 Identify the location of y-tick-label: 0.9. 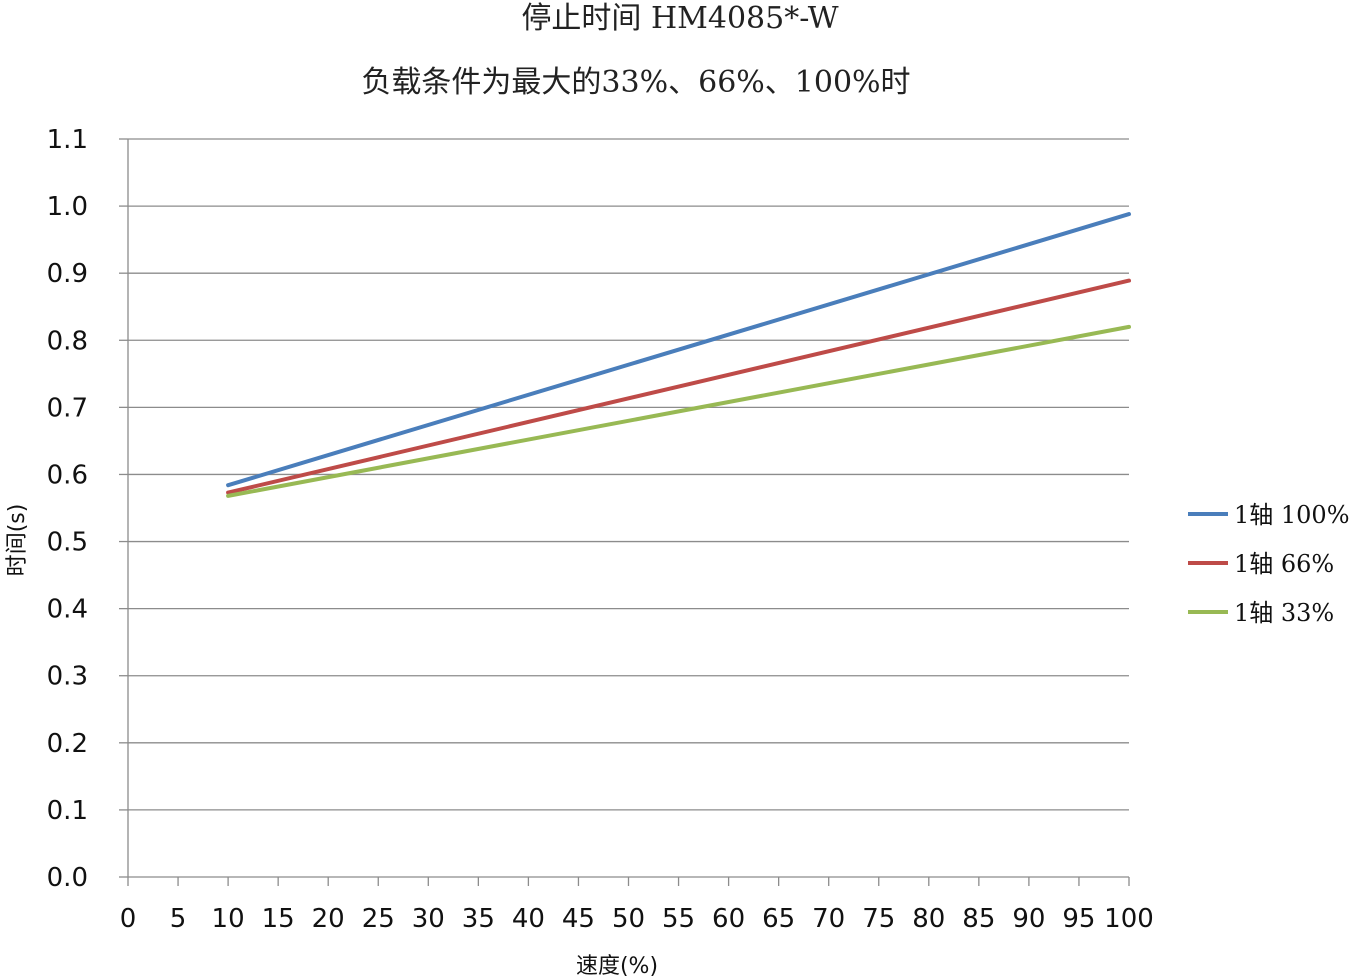
(67, 274).